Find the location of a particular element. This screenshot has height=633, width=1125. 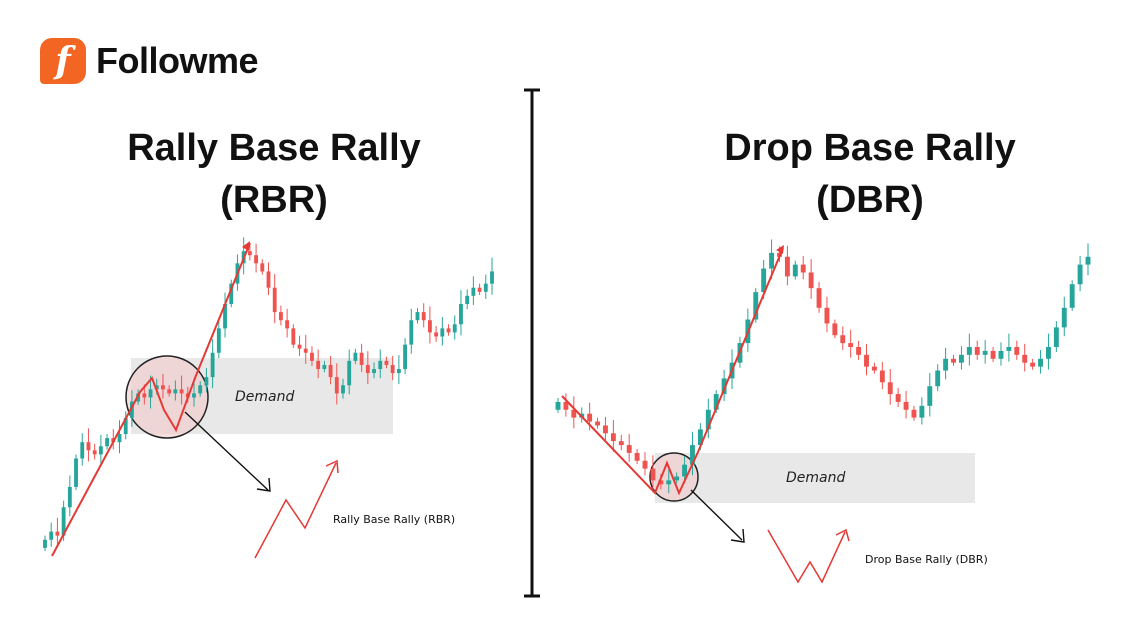

dbr-title-line2: (DBR) is located at coordinates (870, 200).